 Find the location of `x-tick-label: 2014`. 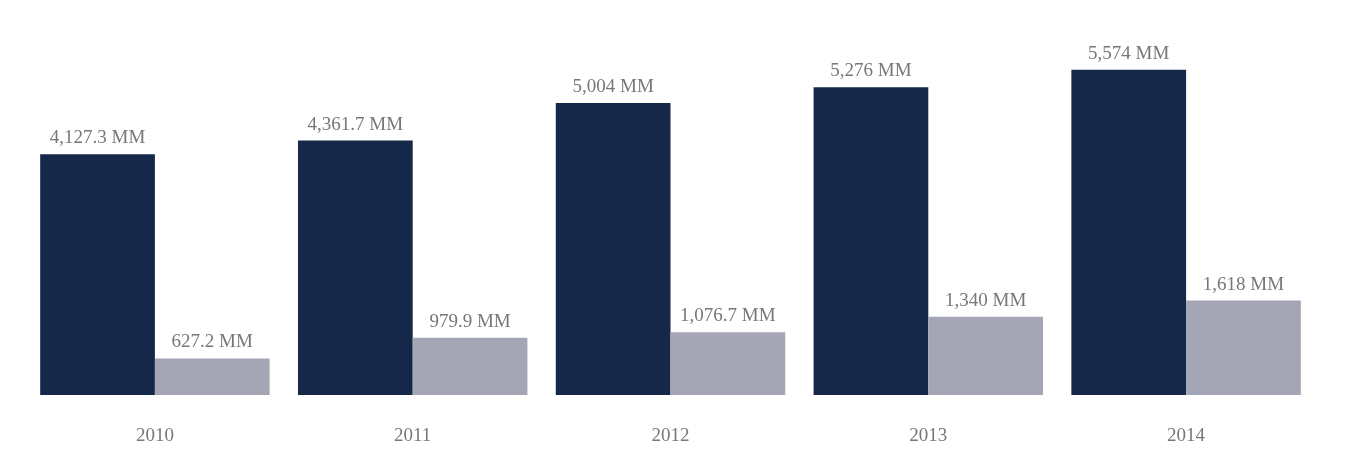

x-tick-label: 2014 is located at coordinates (1186, 434).